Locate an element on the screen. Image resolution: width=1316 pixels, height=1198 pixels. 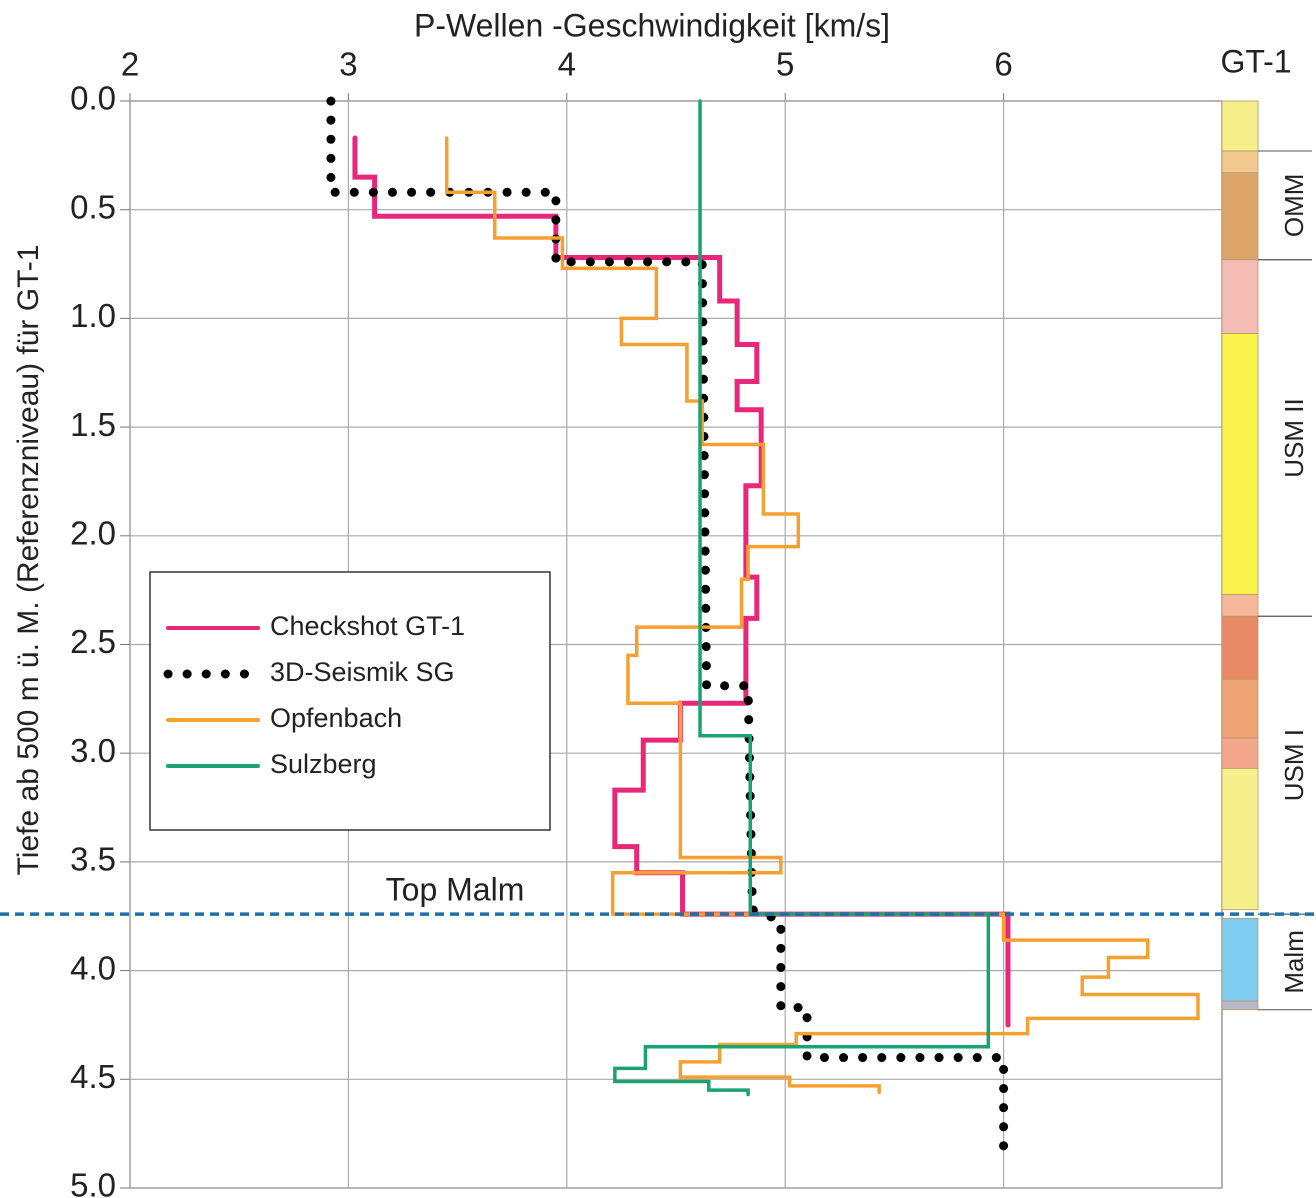
legend-label: Checkshot GT-1 is located at coordinates (367, 626).